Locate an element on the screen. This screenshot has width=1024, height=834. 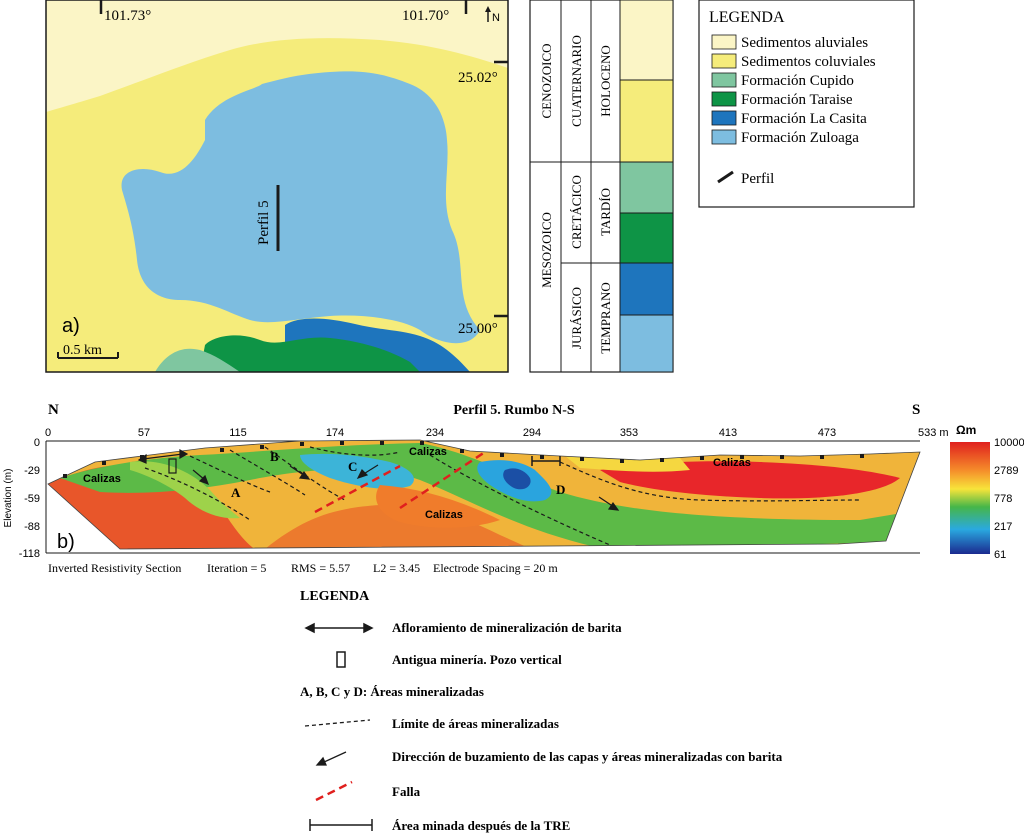
y-tick-label: -88 is located at coordinates (32, 527).